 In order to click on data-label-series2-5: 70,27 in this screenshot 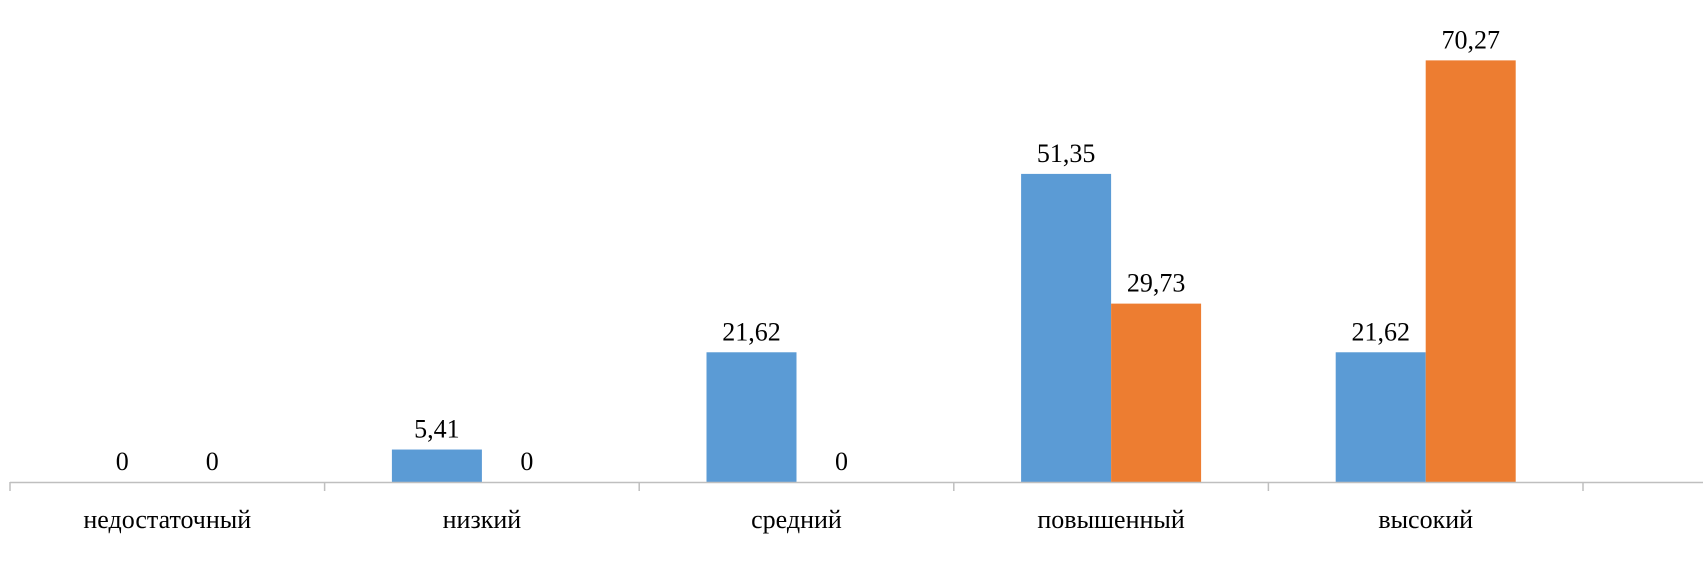, I will do `click(1470, 39)`.